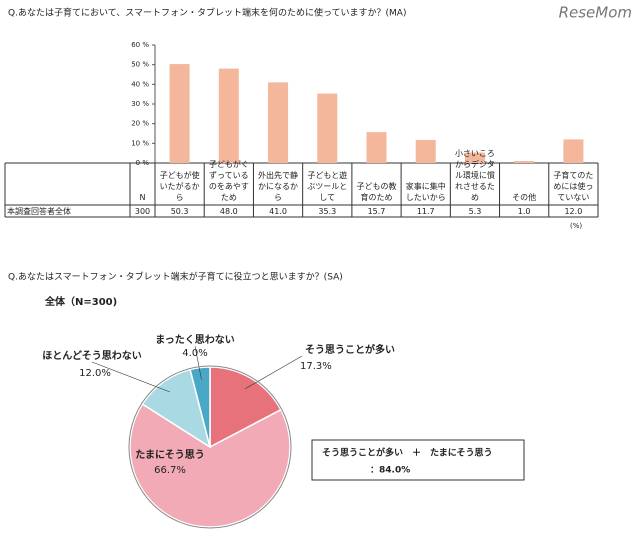  Describe the element at coordinates (573, 211) in the screenshot. I see `value-label: 12.0` at that location.